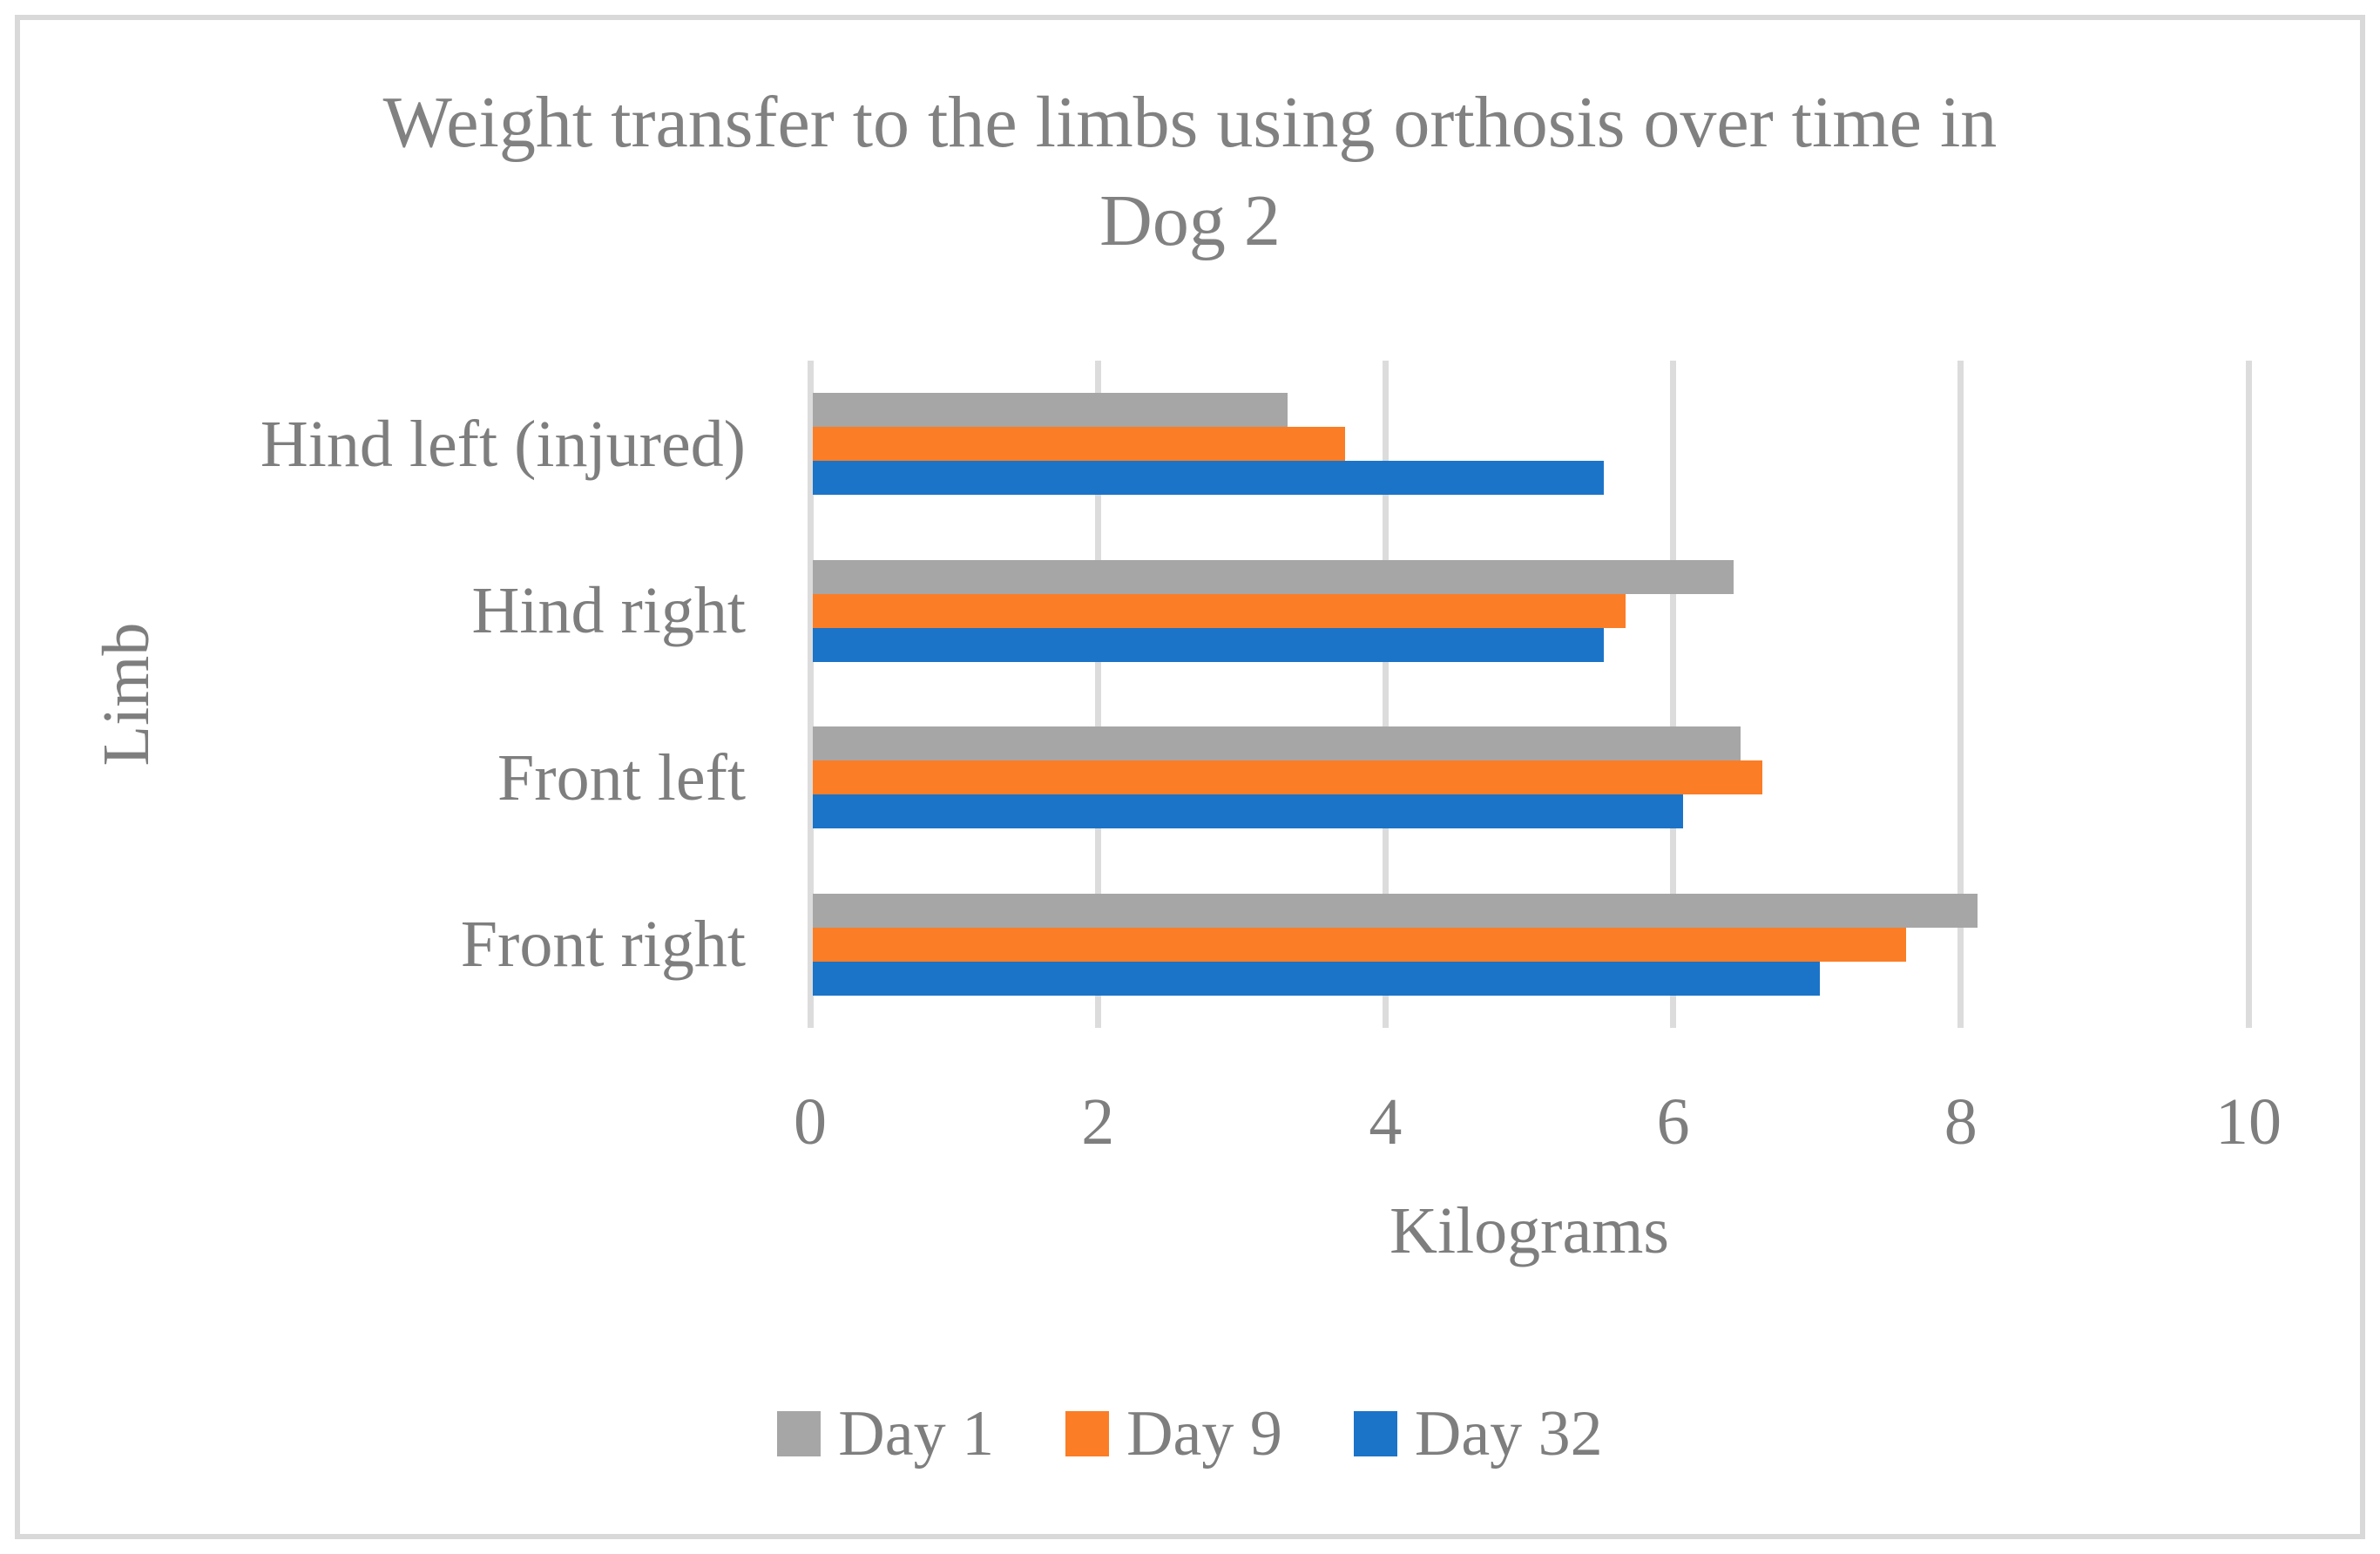 The image size is (2380, 1554). I want to click on legend-label: Day 1, so click(916, 1434).